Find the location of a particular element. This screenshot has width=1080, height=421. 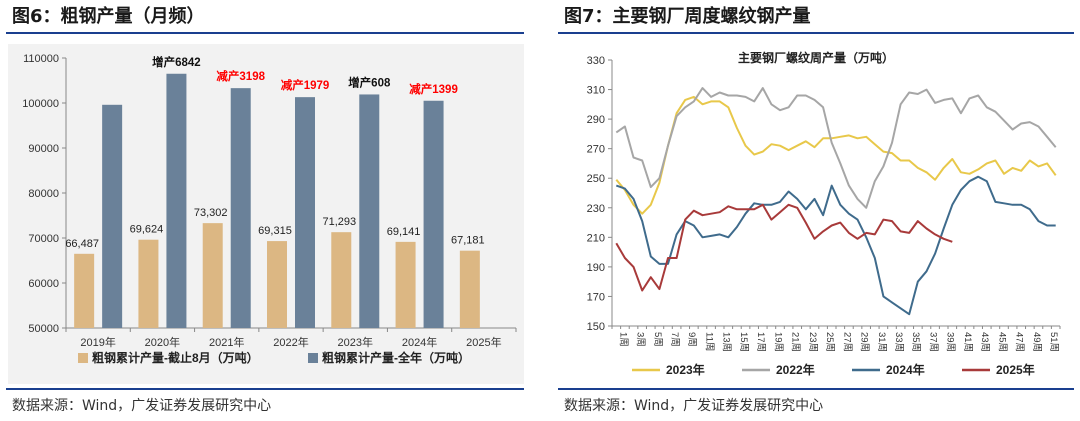

y-tick-label: 250 is located at coordinates (596, 179).